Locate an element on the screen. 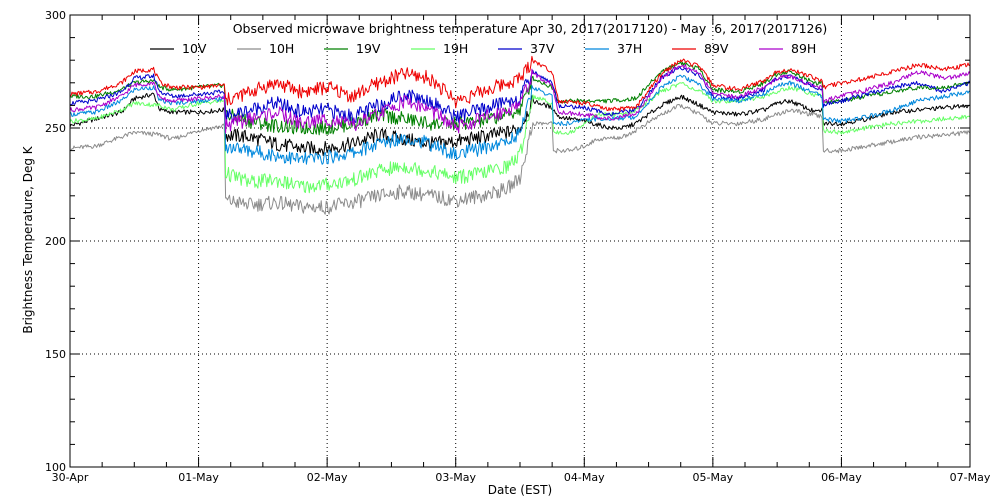 This screenshot has width=1000, height=500. legend-label-37h: 37H is located at coordinates (629, 48).